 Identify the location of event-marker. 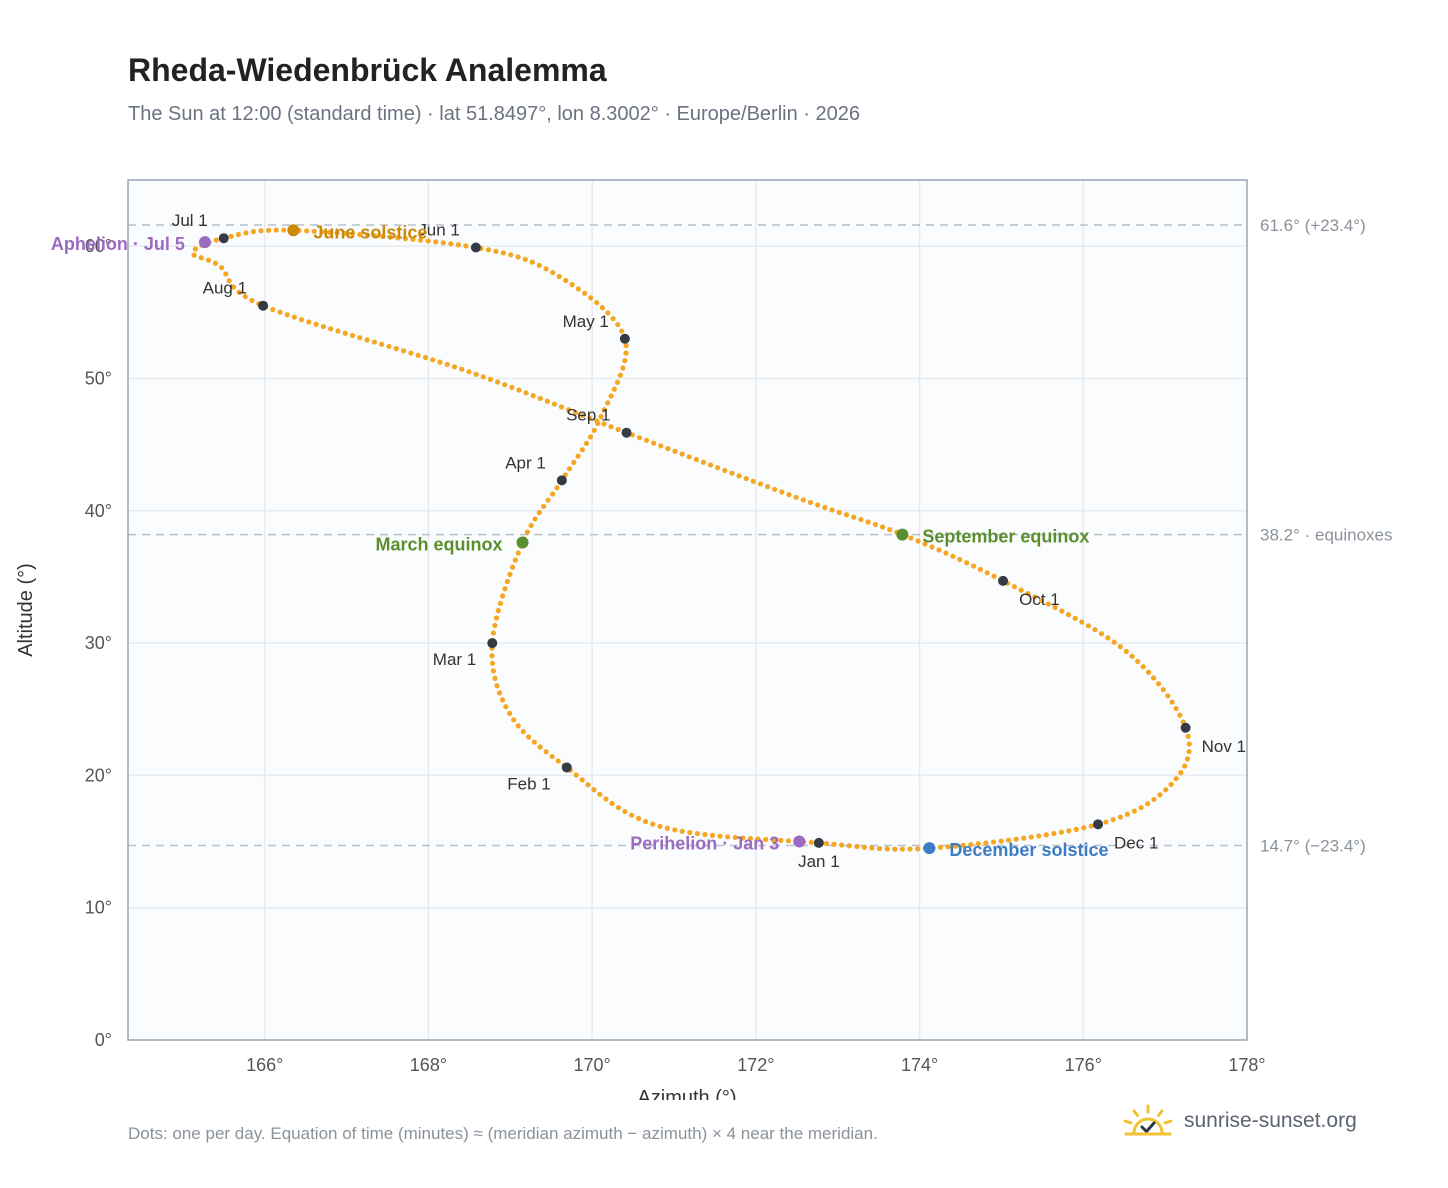
(799, 841).